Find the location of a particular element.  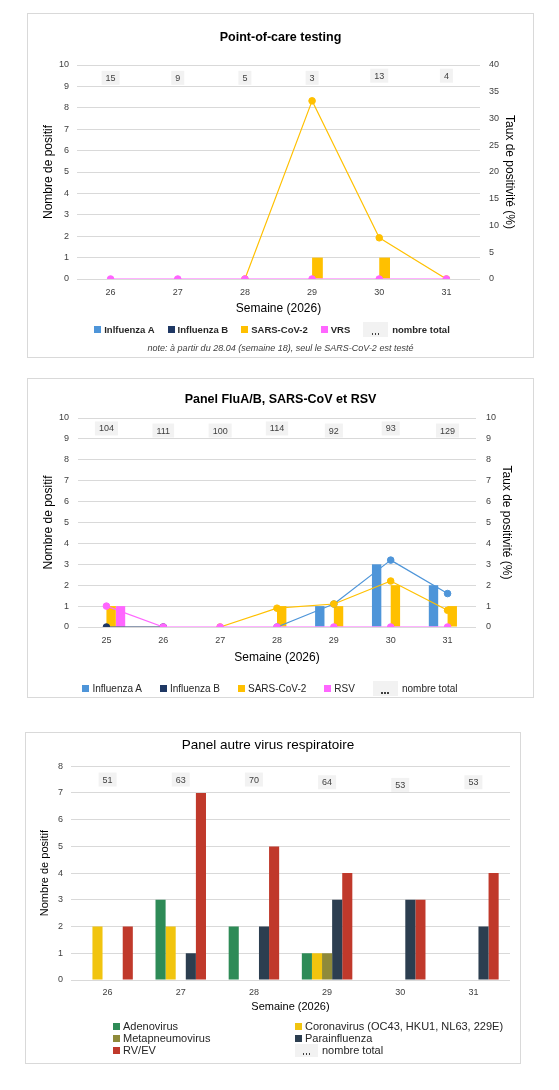

y-axis-title: Nombre de positif is located at coordinates (47, 522).